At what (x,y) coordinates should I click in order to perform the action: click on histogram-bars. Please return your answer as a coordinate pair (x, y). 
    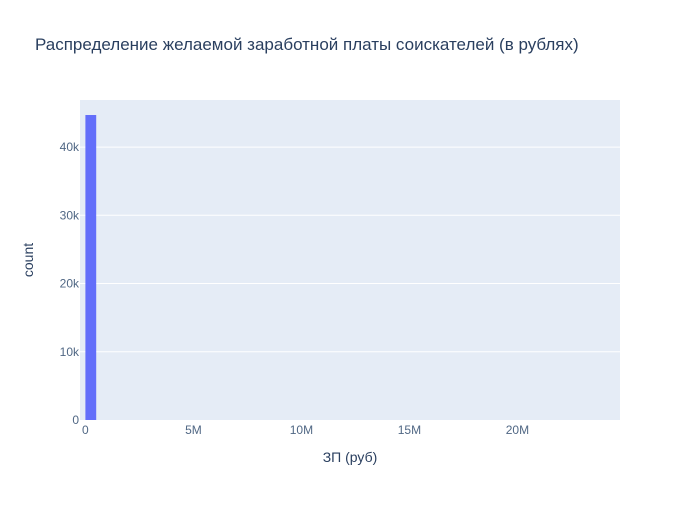
    Looking at the image, I should click on (91, 268).